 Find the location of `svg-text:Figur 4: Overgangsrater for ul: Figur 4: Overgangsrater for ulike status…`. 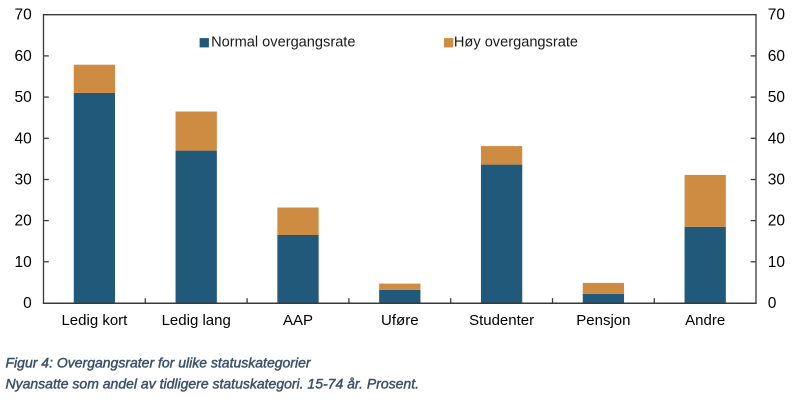

svg-text:Figur 4: Overgangsrater for ul: Figur 4: Overgangsrater for ulike status… is located at coordinates (159, 363).